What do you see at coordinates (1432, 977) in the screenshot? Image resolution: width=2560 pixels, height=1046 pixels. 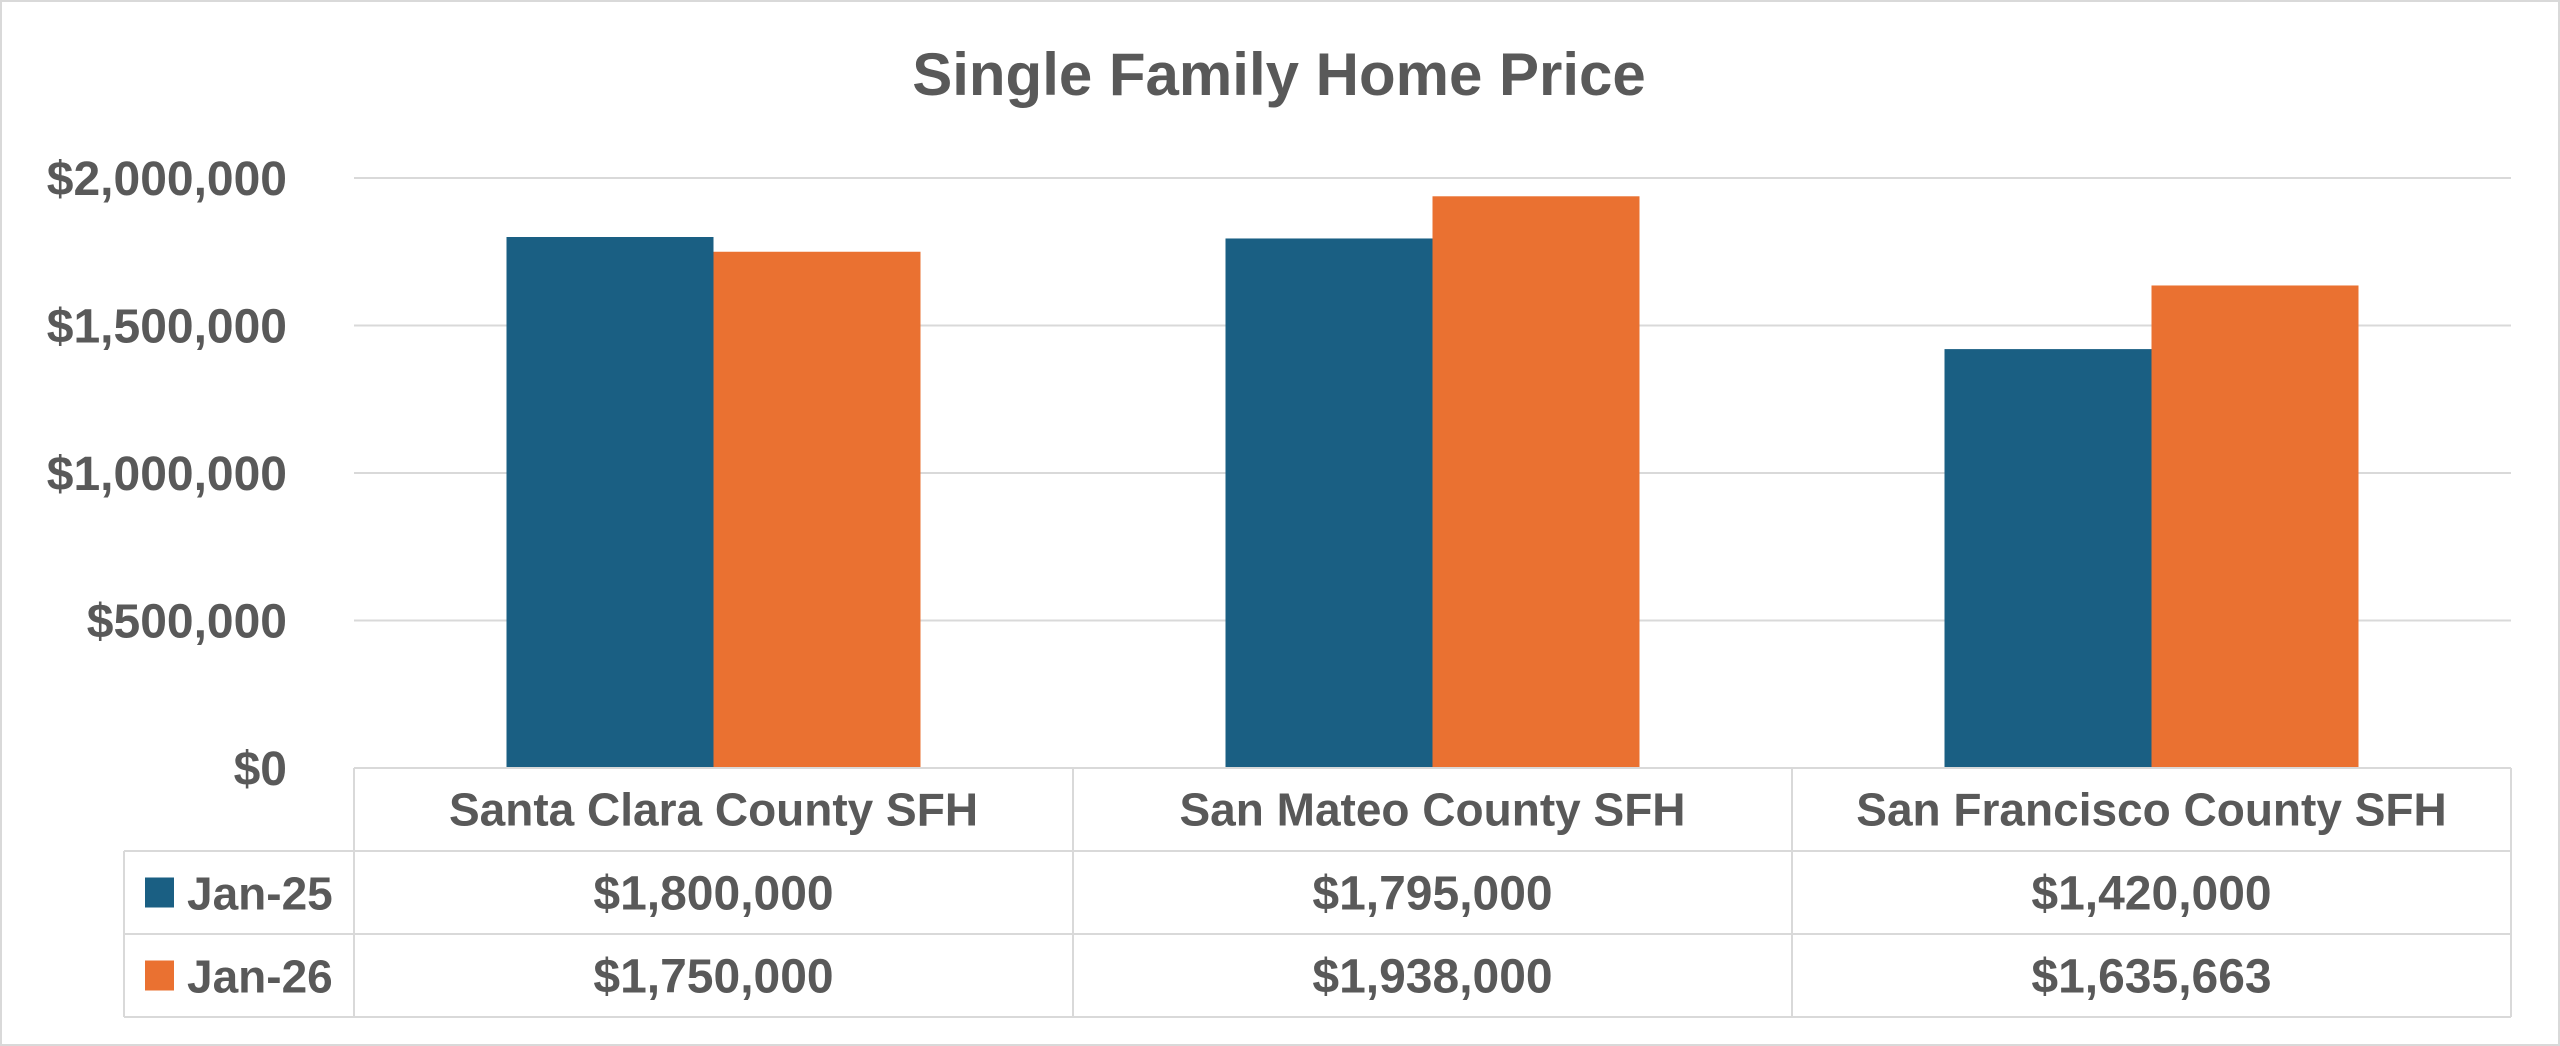 I see `data-label: $1,938,000` at bounding box center [1432, 977].